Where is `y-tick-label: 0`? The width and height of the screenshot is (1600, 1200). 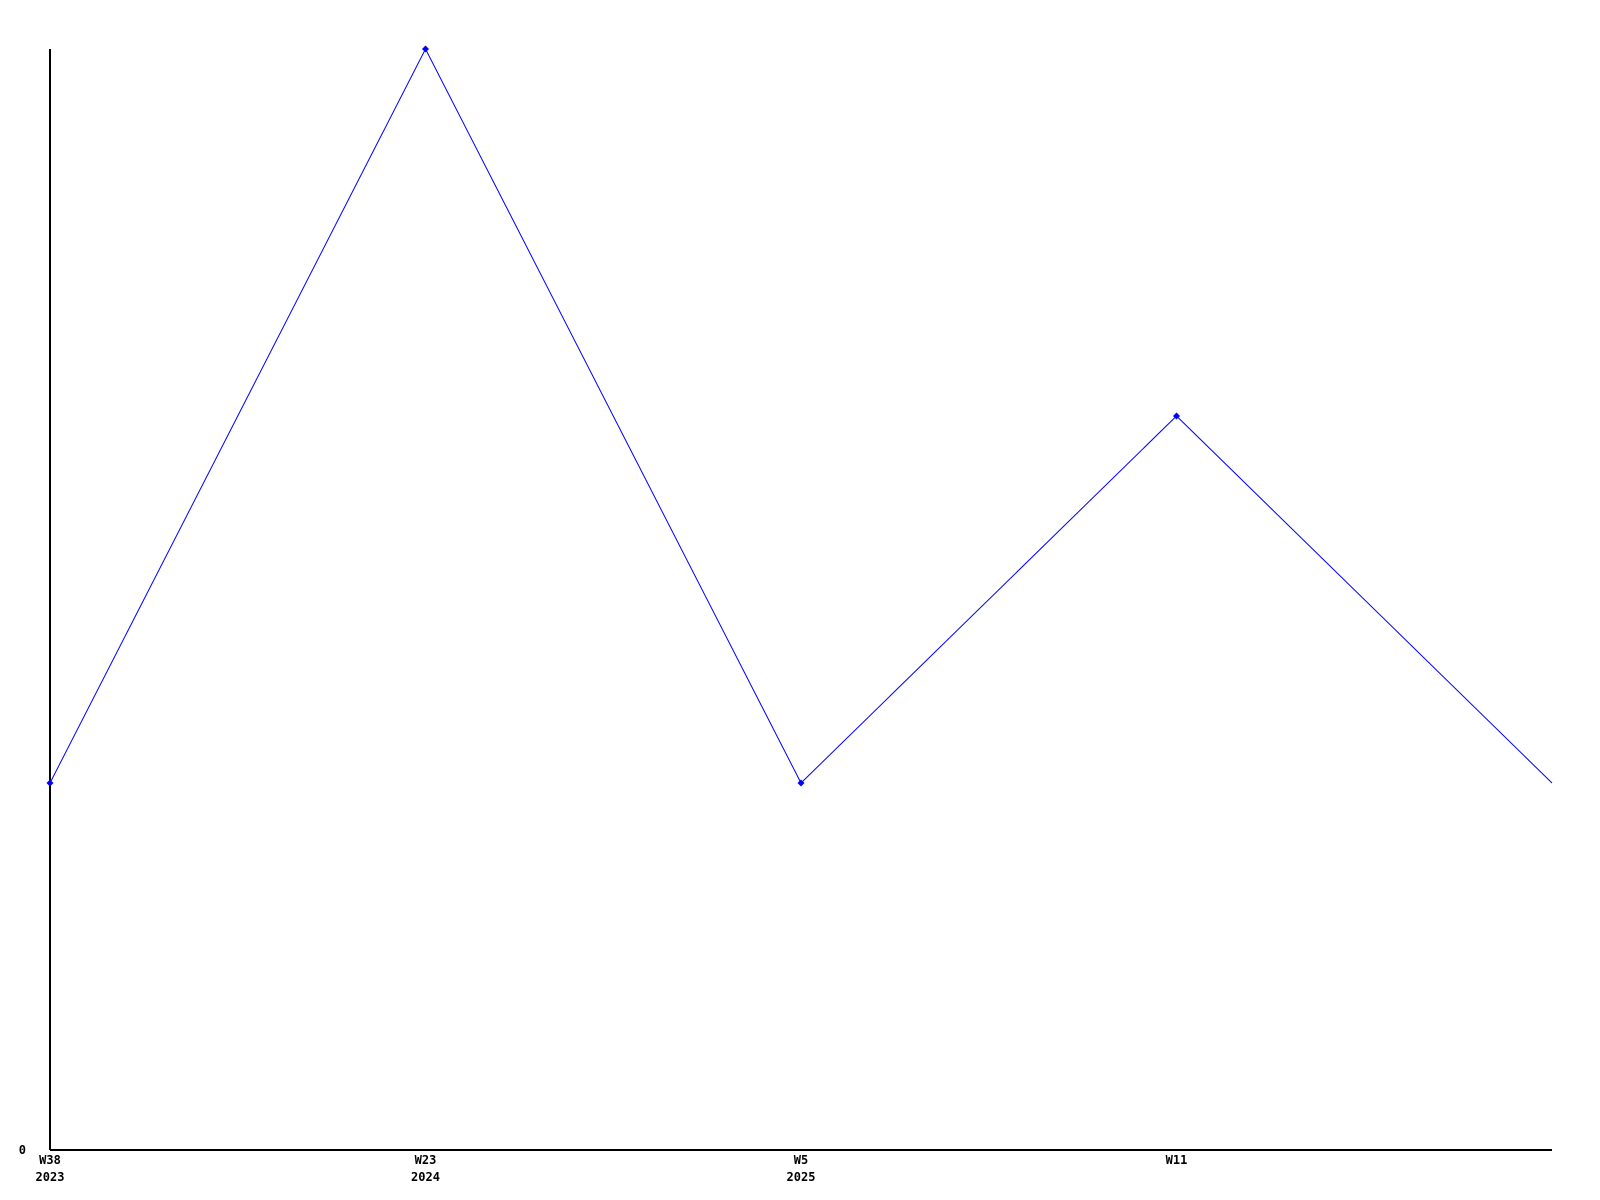 y-tick-label: 0 is located at coordinates (22, 1150).